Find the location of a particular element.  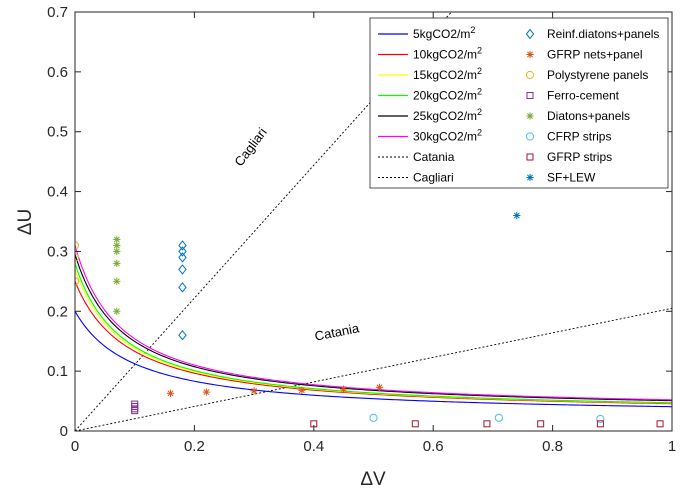

y-axis-label: ΔU is located at coordinates (25, 222).